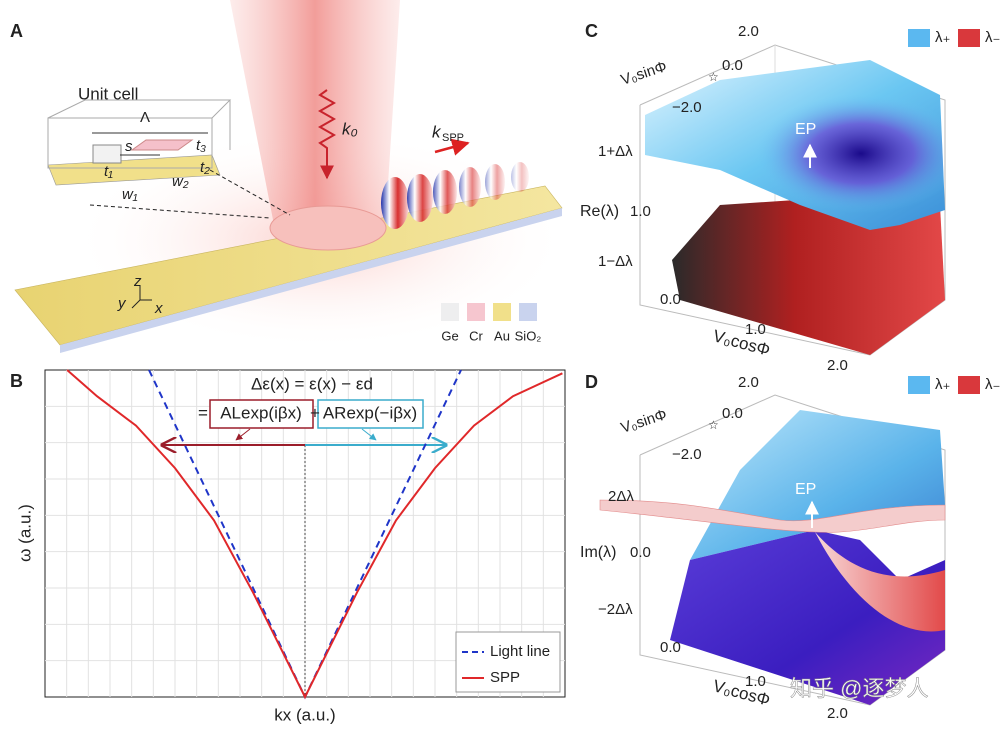 The height and width of the screenshot is (729, 1002). I want to click on unit-cell-rect, so click(107, 154).